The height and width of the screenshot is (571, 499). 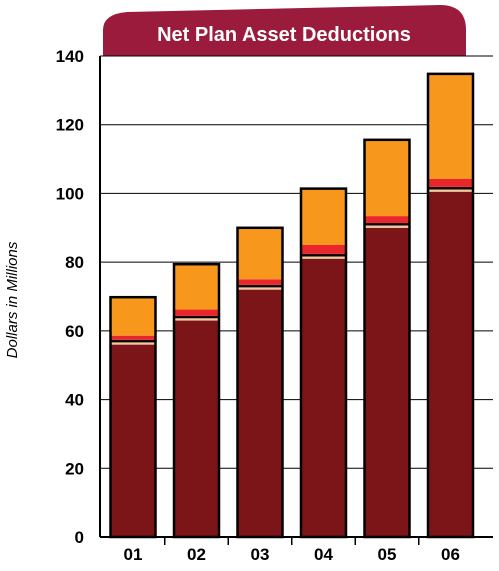 I want to click on y-tick-label: 60, so click(x=74, y=331).